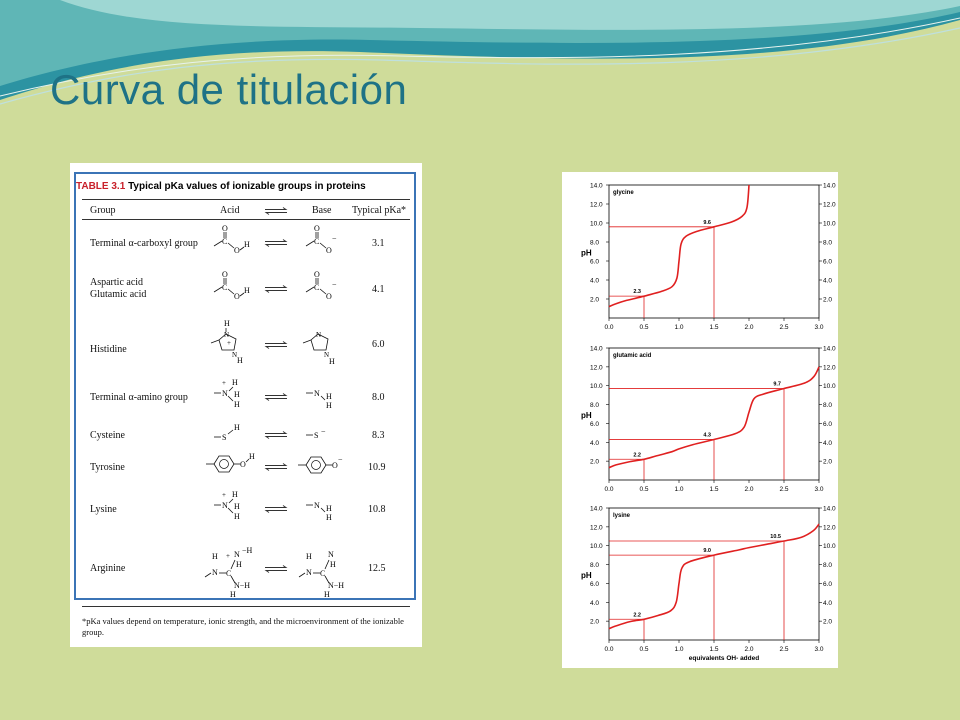  What do you see at coordinates (231, 239) in the screenshot?
I see `carboxylic-acid-structure-icon: O C OH` at bounding box center [231, 239].